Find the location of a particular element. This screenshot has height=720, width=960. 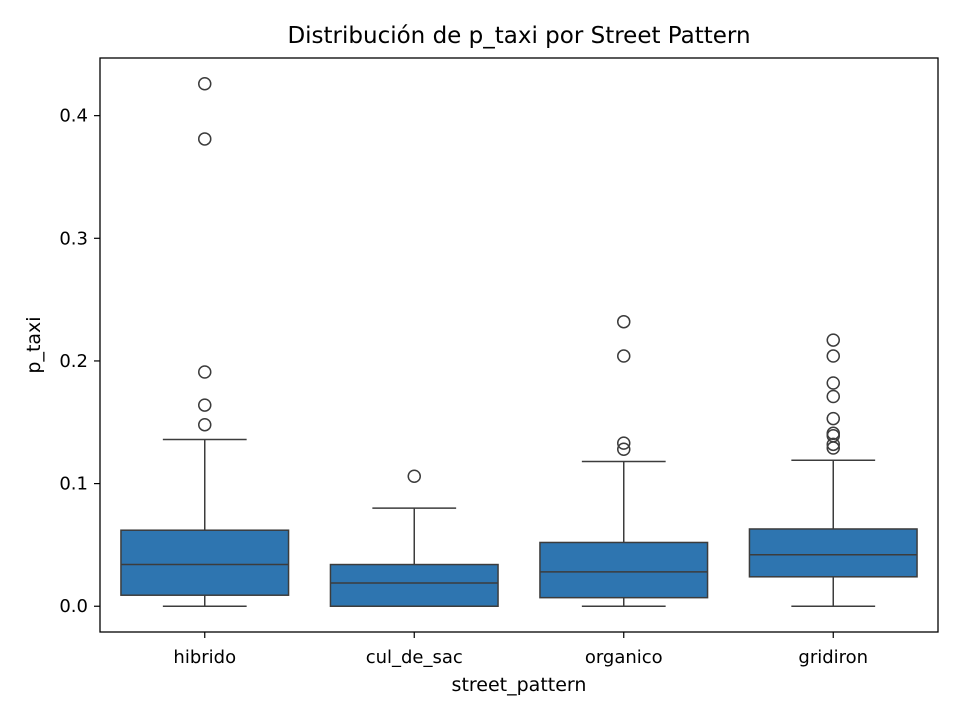

x-tick-label: gridiron is located at coordinates (833, 657).